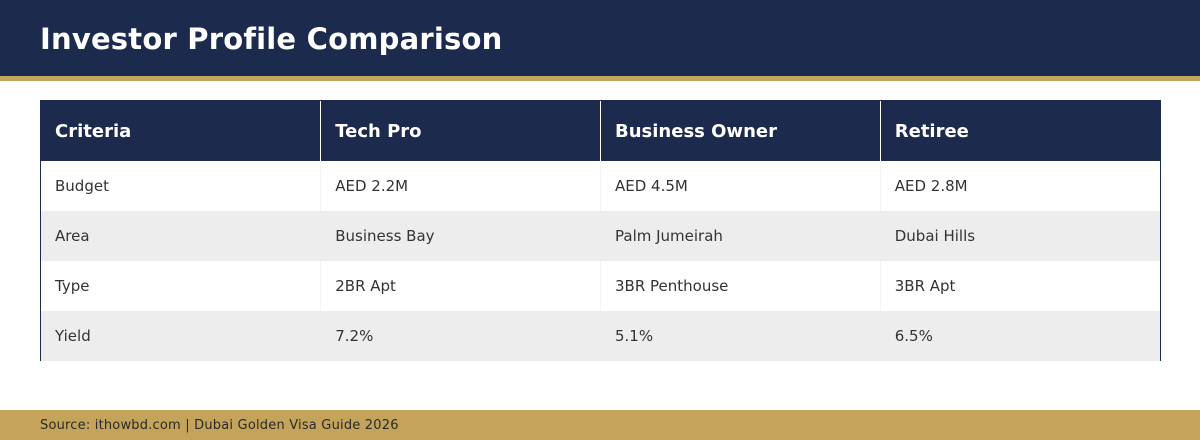  What do you see at coordinates (460, 131) in the screenshot?
I see `column-header-tech-pro: Tech Pro` at bounding box center [460, 131].